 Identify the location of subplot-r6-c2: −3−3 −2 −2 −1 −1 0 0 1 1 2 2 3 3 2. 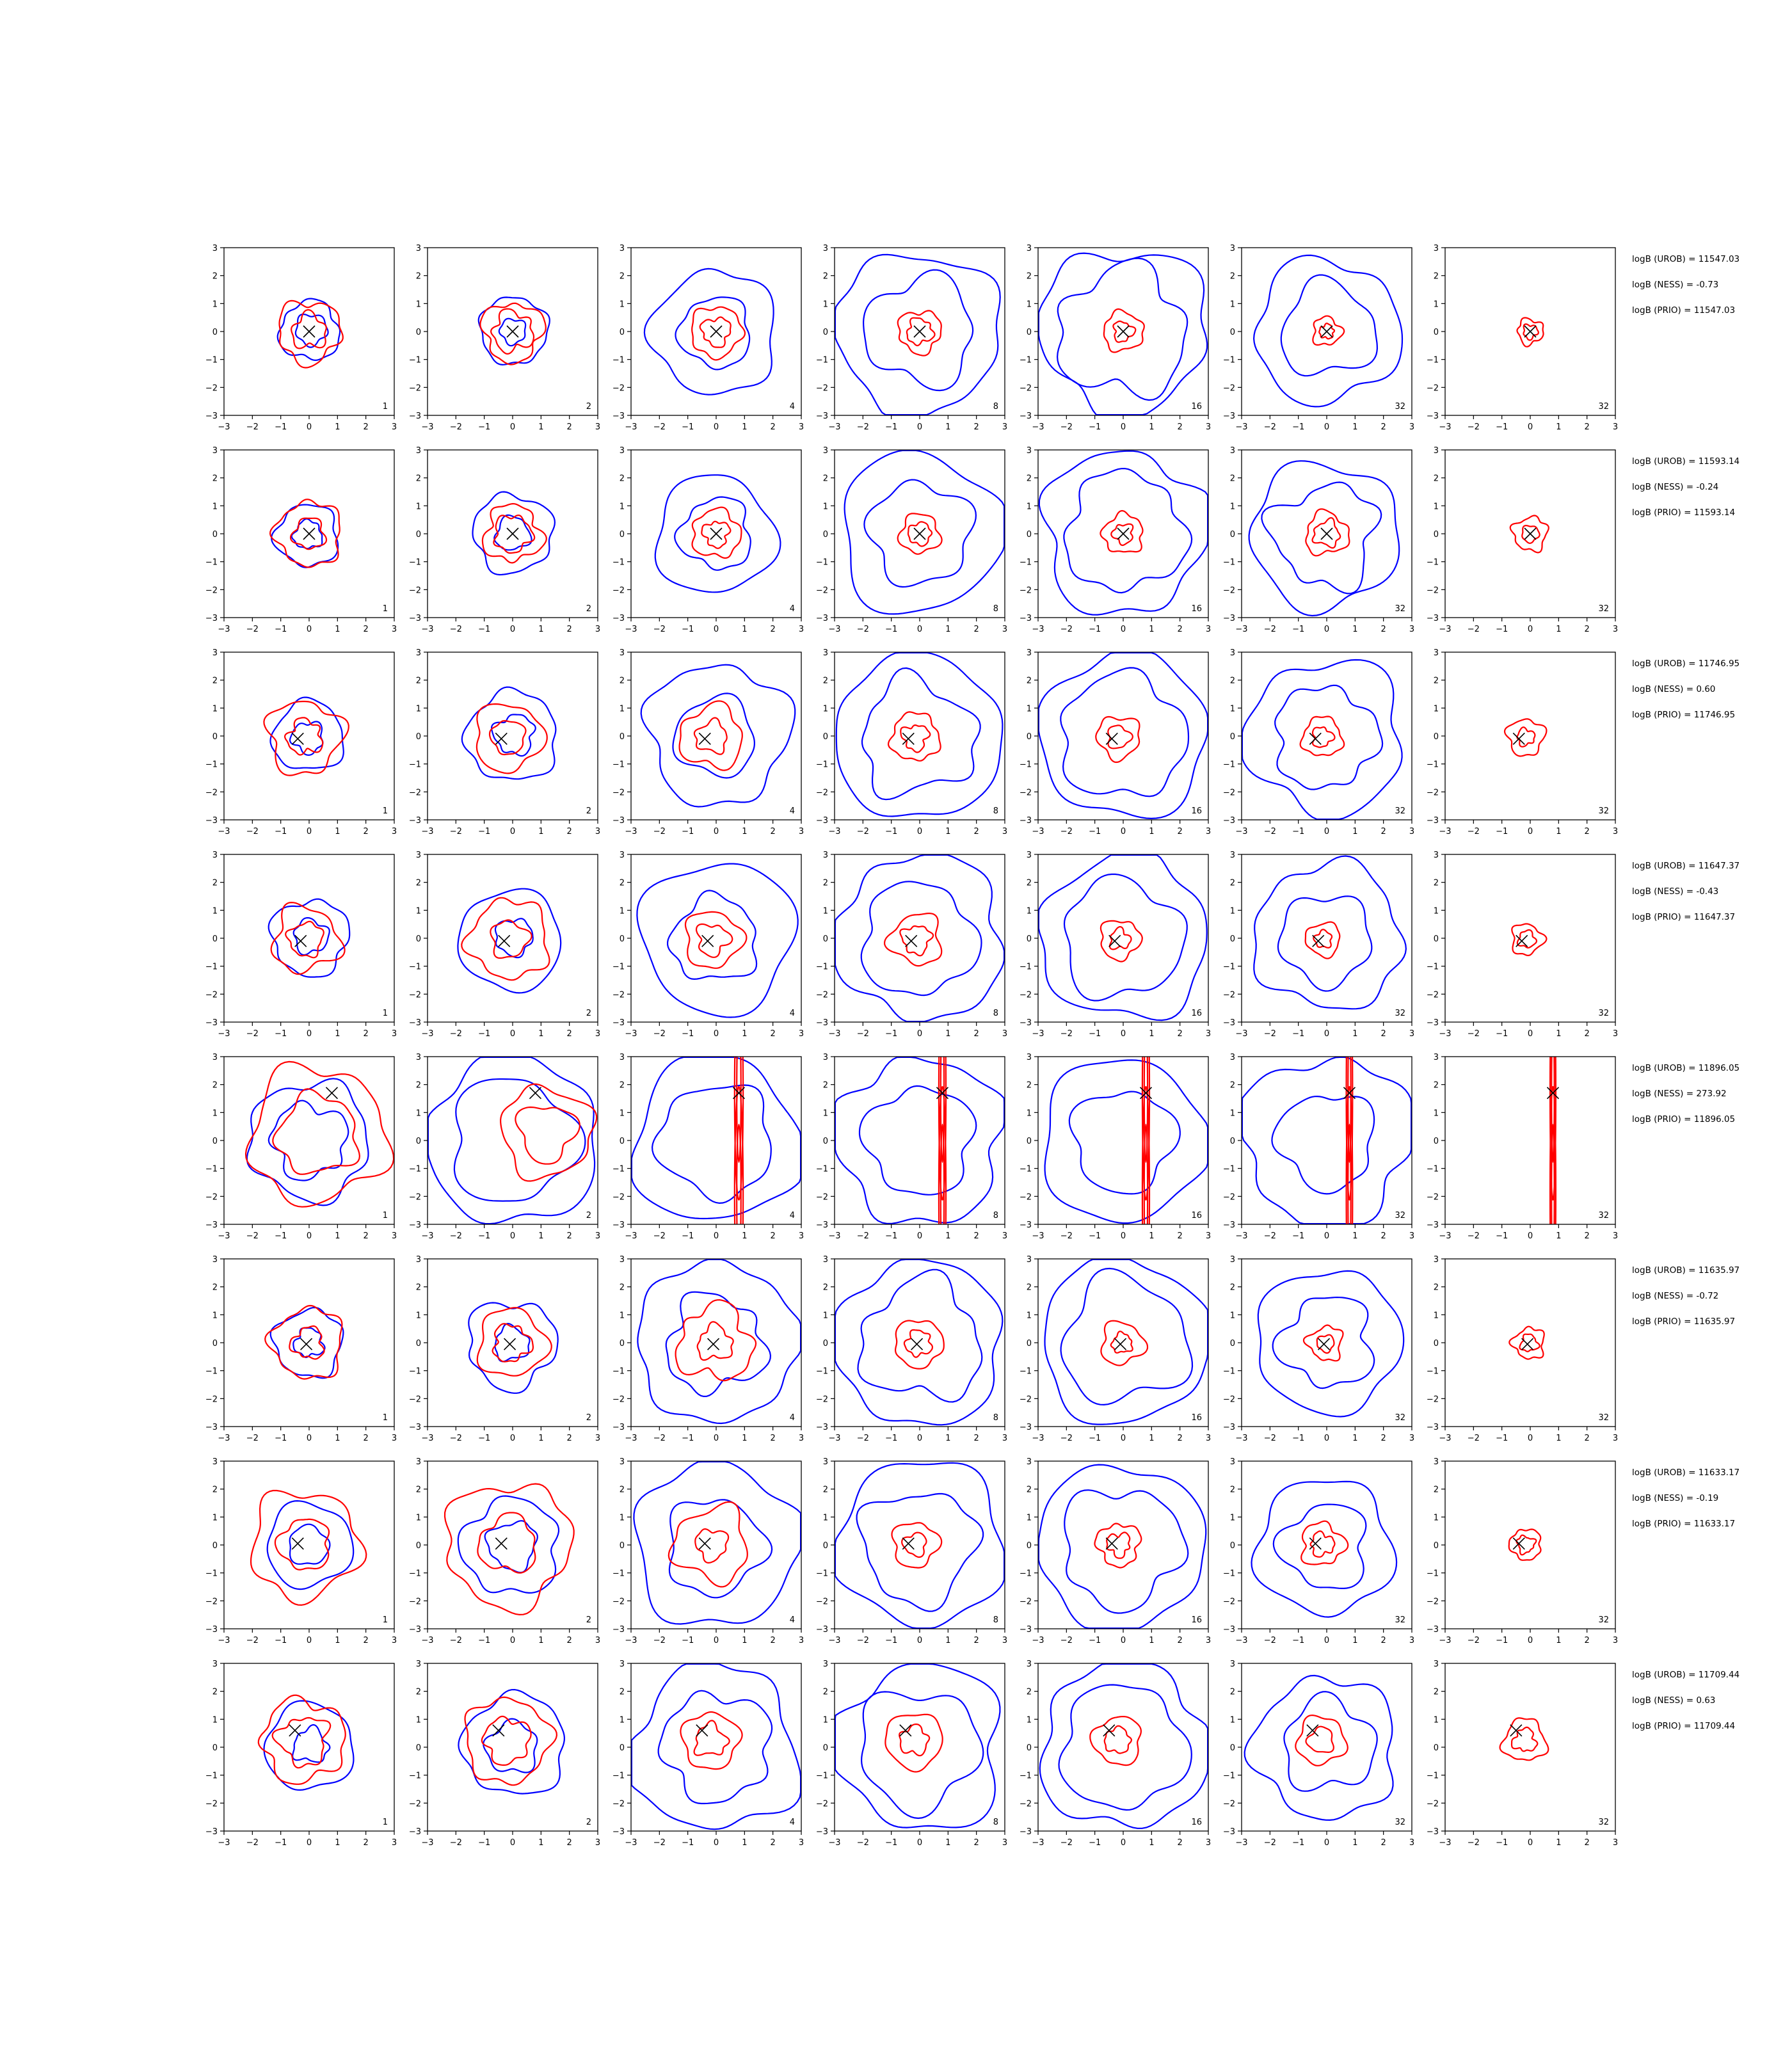
(504, 1349).